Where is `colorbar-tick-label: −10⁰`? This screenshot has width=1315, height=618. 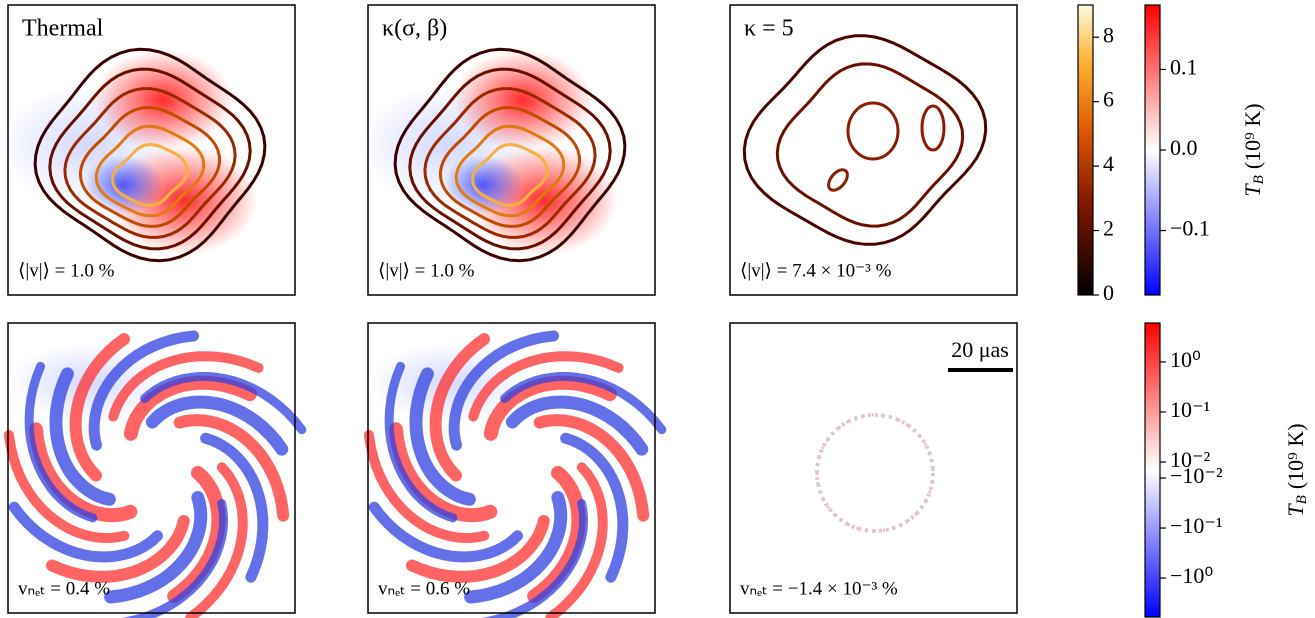
colorbar-tick-label: −10⁰ is located at coordinates (1191, 575).